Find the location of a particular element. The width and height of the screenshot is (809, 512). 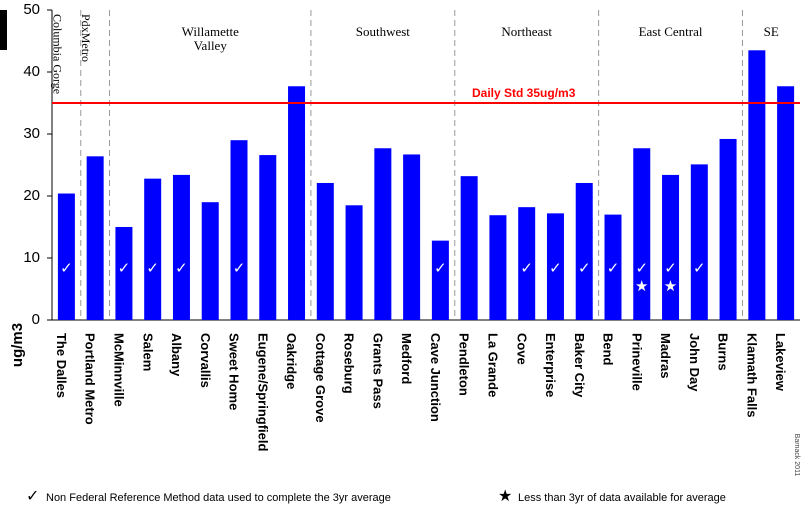

x-tick-label: Baker City is located at coordinates (579, 365).